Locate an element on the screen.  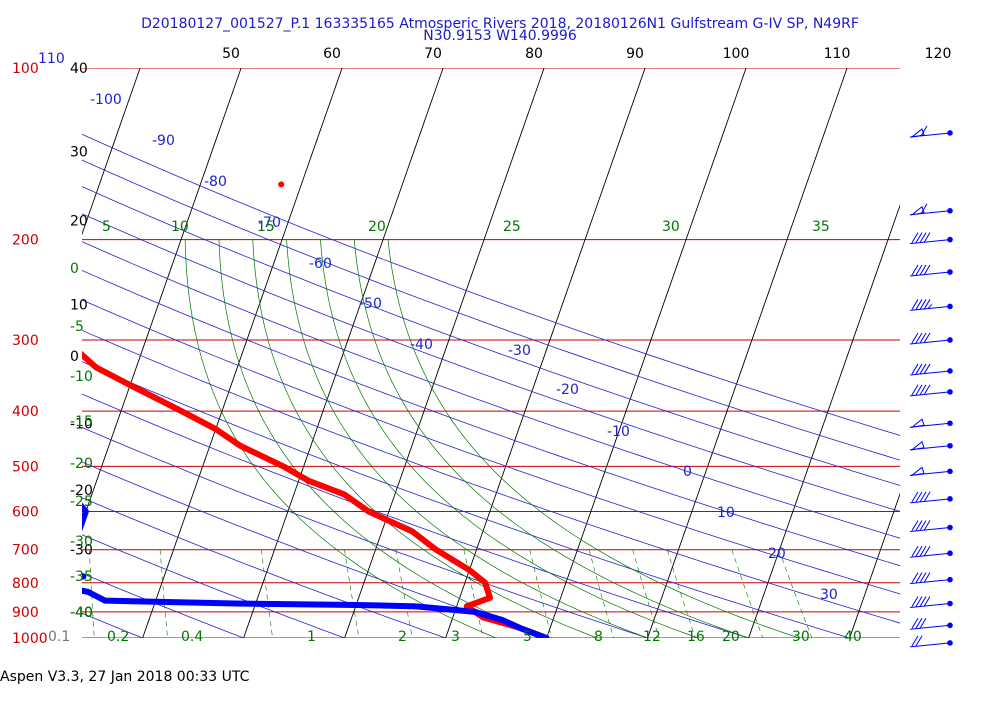
dry-adiabat-label: -80 is located at coordinates (215, 182).